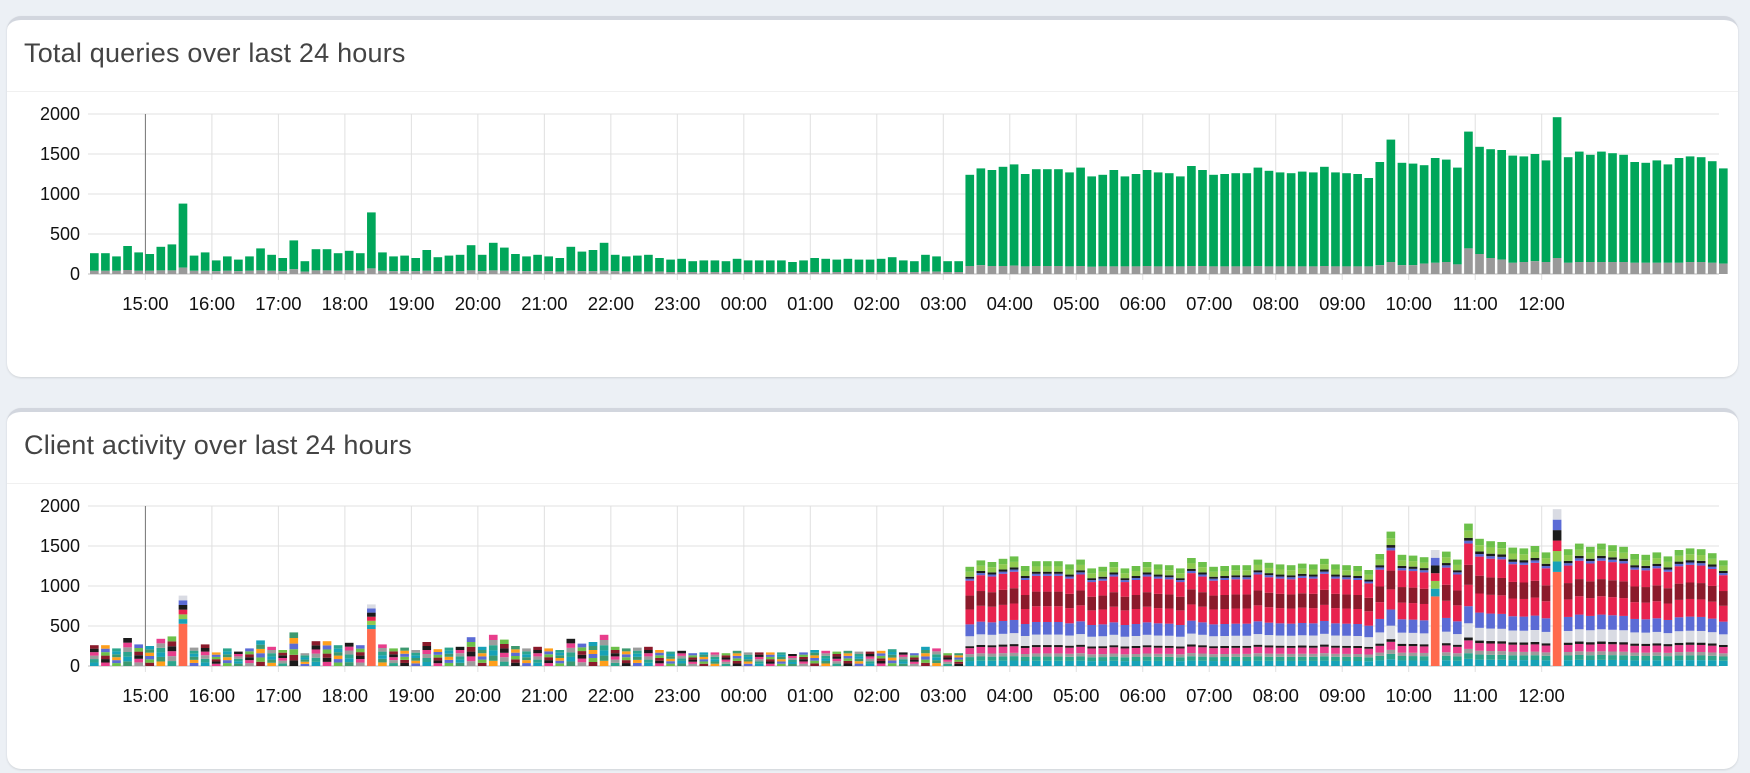 The height and width of the screenshot is (773, 1750). I want to click on x-tick-label: 21:00, so click(544, 303).